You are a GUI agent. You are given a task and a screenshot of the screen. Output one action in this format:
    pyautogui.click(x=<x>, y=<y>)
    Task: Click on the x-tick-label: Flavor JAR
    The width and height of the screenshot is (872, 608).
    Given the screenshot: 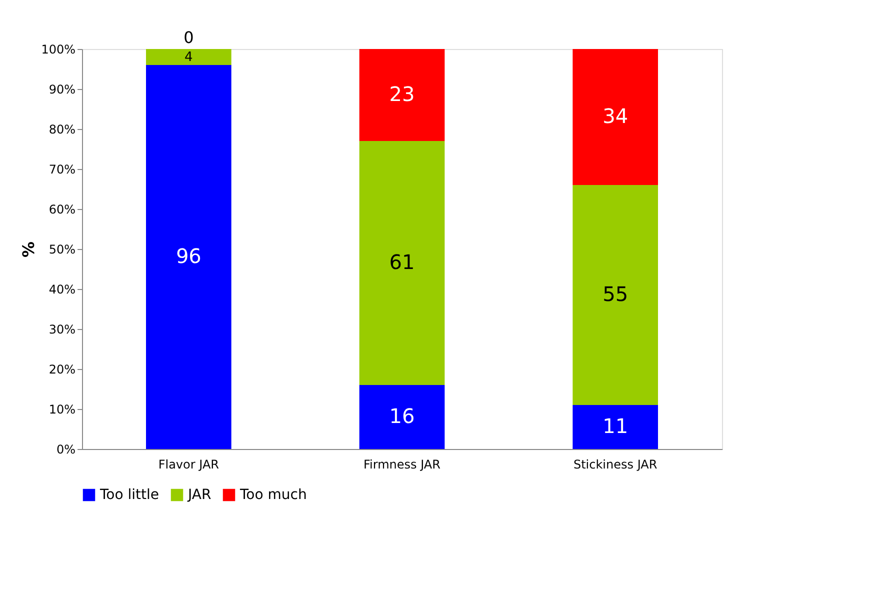 What is the action you would take?
    pyautogui.click(x=188, y=465)
    